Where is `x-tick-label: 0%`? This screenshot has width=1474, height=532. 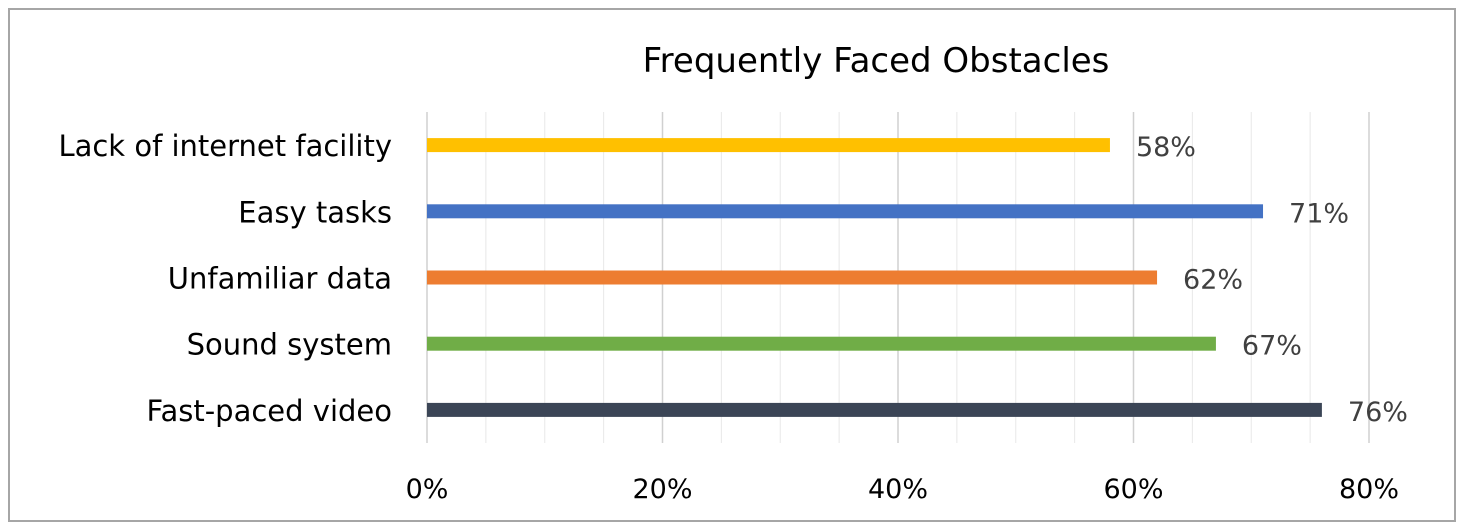
x-tick-label: 0% is located at coordinates (427, 489).